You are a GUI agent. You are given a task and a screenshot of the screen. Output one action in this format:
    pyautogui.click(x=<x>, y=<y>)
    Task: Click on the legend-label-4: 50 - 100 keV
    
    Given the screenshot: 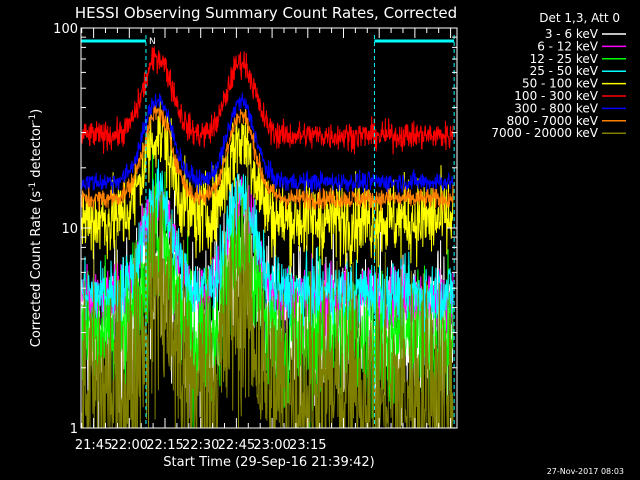 What is the action you would take?
    pyautogui.click(x=560, y=84)
    